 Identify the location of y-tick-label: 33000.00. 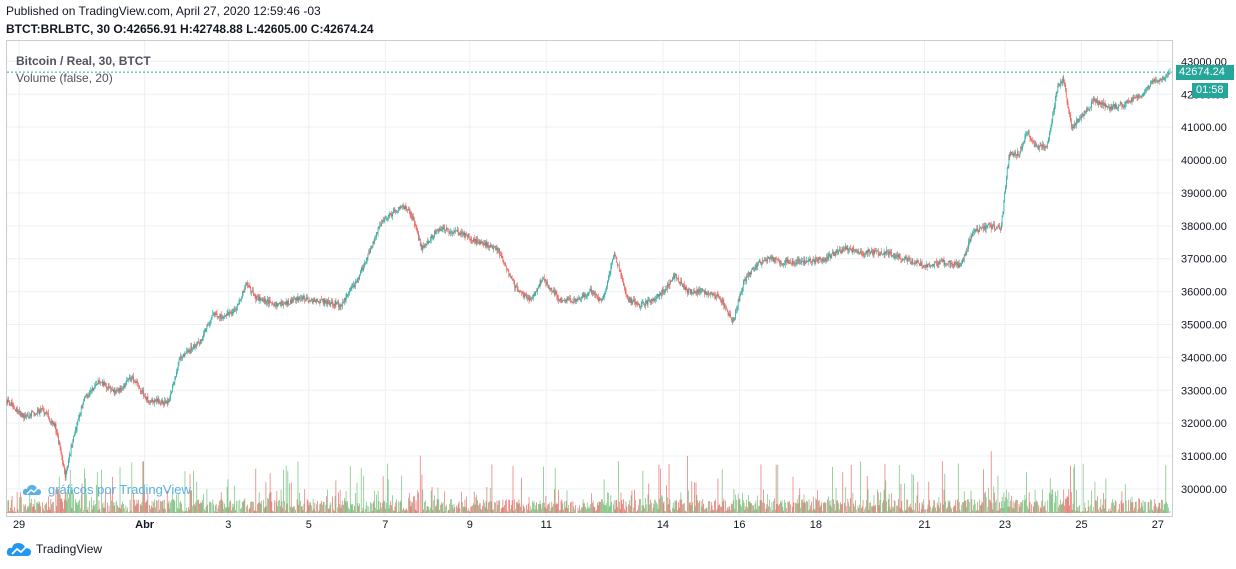
(1204, 391).